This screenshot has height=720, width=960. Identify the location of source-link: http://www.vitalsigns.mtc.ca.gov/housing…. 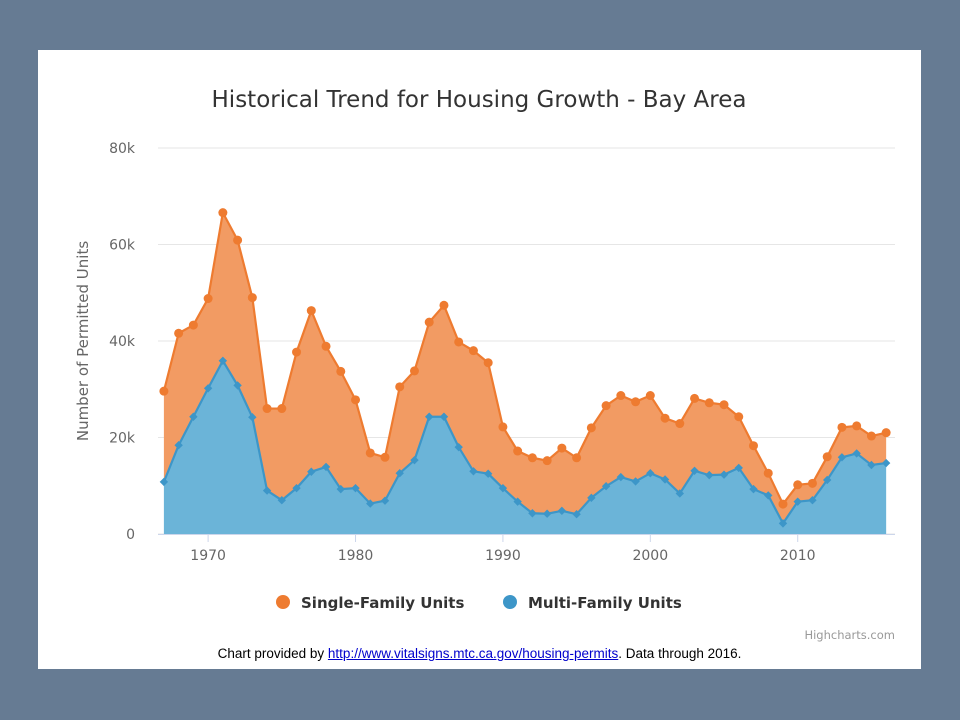
(473, 653).